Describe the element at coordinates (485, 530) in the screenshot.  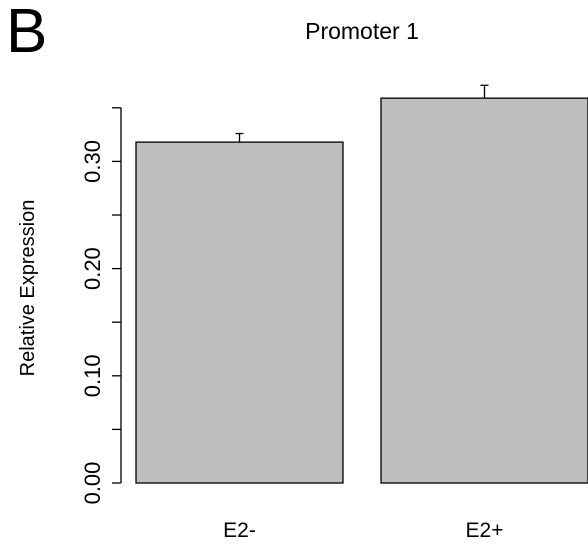
I see `category-label: E2+` at that location.